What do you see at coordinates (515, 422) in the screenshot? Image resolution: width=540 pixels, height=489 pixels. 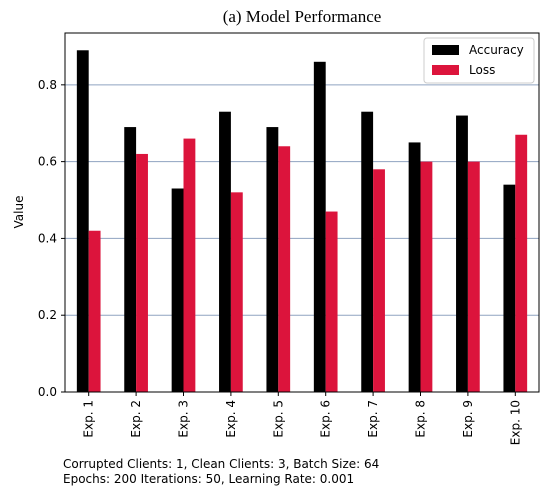 I see `x-tick-label: Exp. 10` at bounding box center [515, 422].